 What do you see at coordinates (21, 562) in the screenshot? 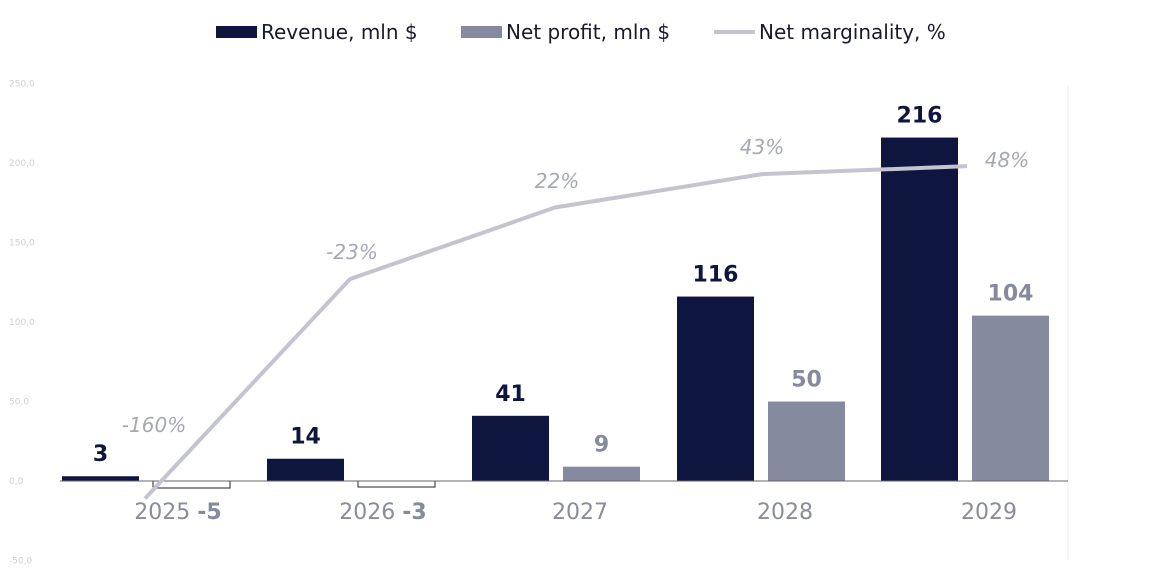
I see `y-tick-label: -50,0` at bounding box center [21, 562].